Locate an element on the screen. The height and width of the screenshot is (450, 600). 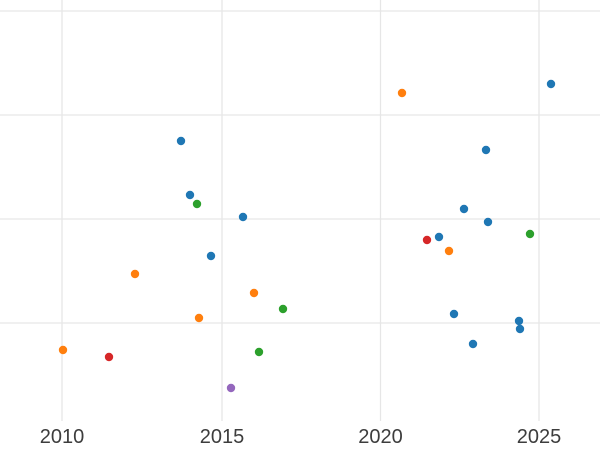
x-tick-label: 2015 is located at coordinates (222, 437).